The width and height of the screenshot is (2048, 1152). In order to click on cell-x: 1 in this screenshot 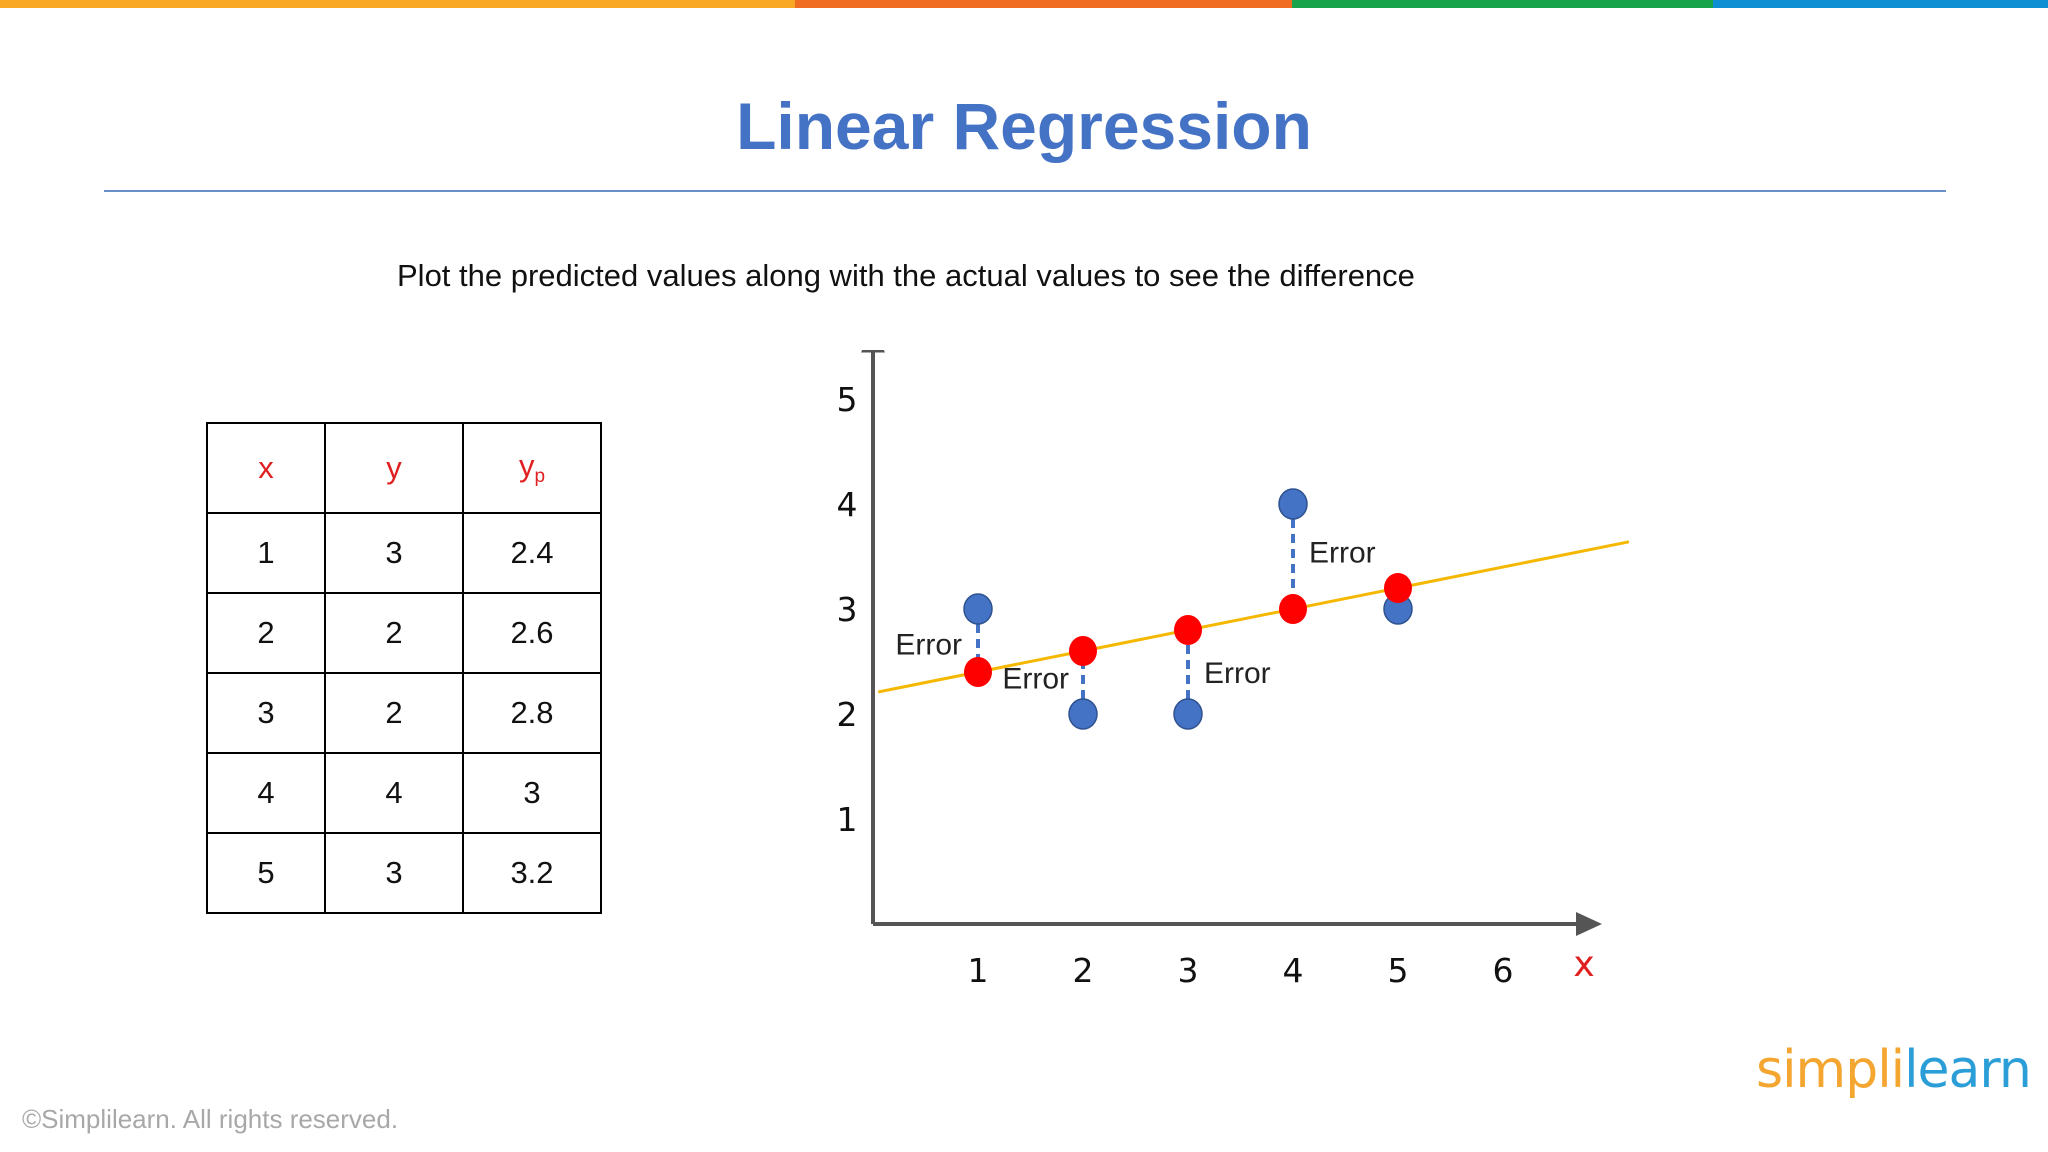, I will do `click(266, 553)`.